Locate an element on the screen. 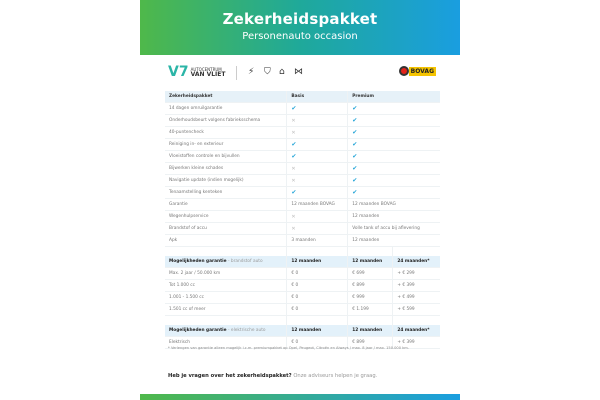  table-cell: 3 maanden is located at coordinates (317, 240).